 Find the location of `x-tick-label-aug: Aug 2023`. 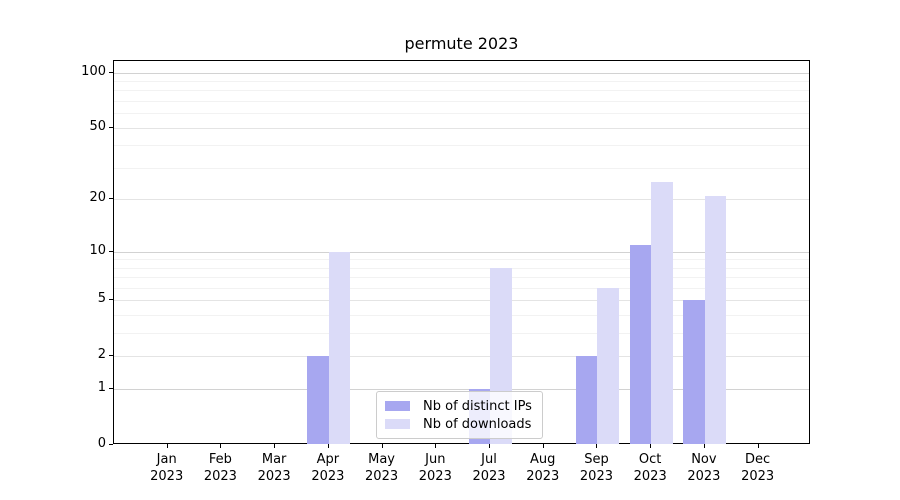

x-tick-label-aug: Aug 2023 is located at coordinates (543, 468).